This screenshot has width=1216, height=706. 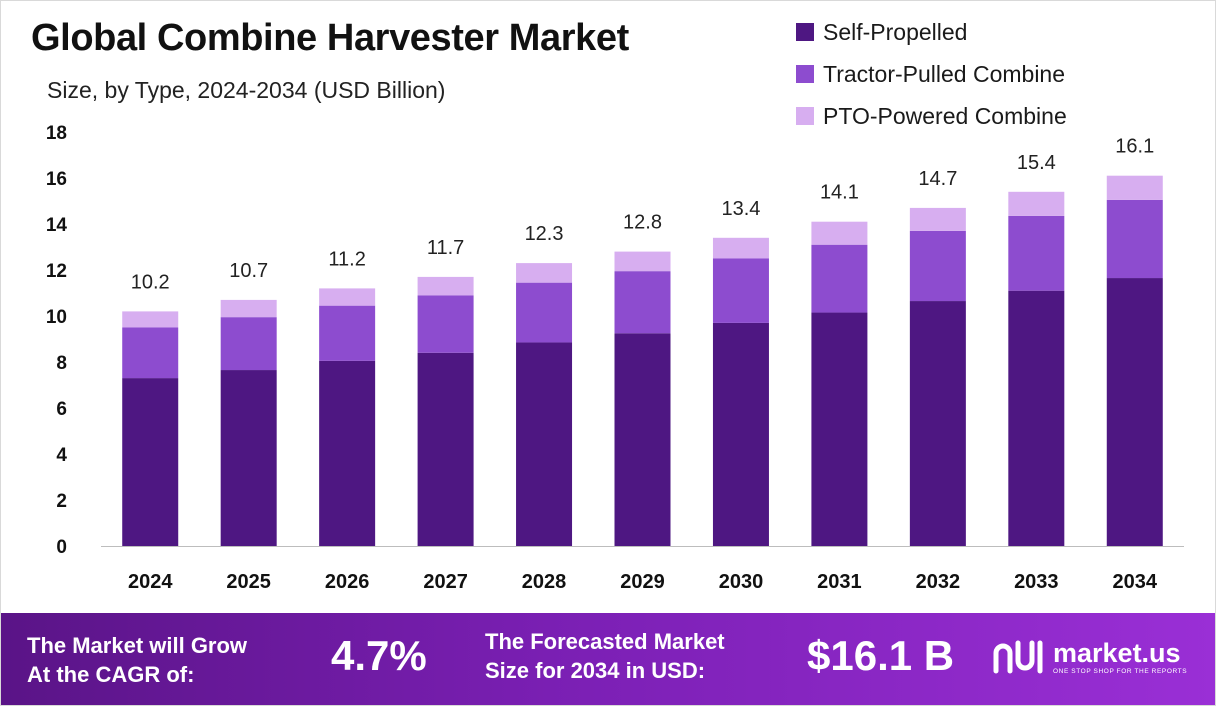 I want to click on cagr-label-line1: The Market will Grow, so click(x=137, y=645).